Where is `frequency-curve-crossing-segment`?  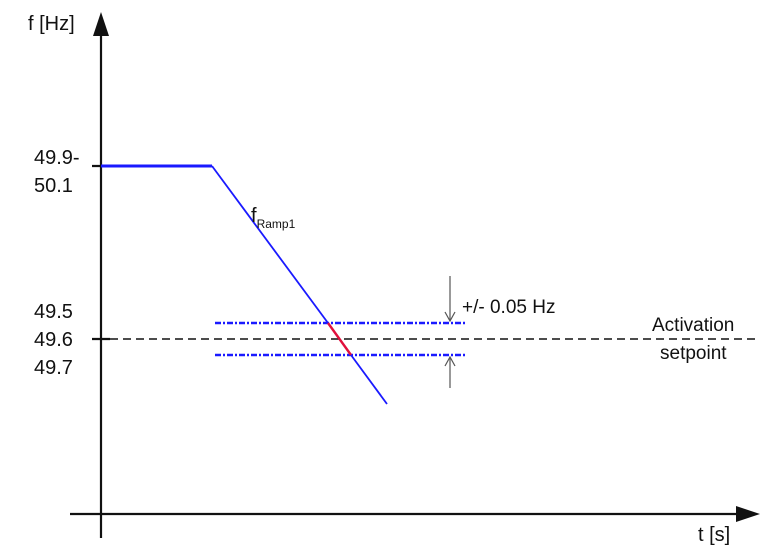
frequency-curve-crossing-segment is located at coordinates (339, 339).